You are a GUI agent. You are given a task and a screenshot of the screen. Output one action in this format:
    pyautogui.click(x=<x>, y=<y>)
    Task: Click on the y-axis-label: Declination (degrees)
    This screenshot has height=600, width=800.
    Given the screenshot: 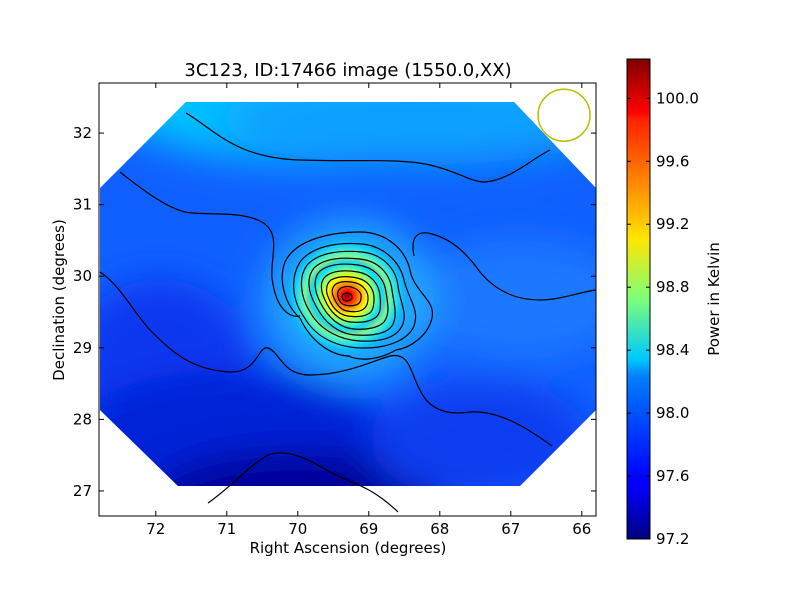 What is the action you would take?
    pyautogui.click(x=59, y=300)
    